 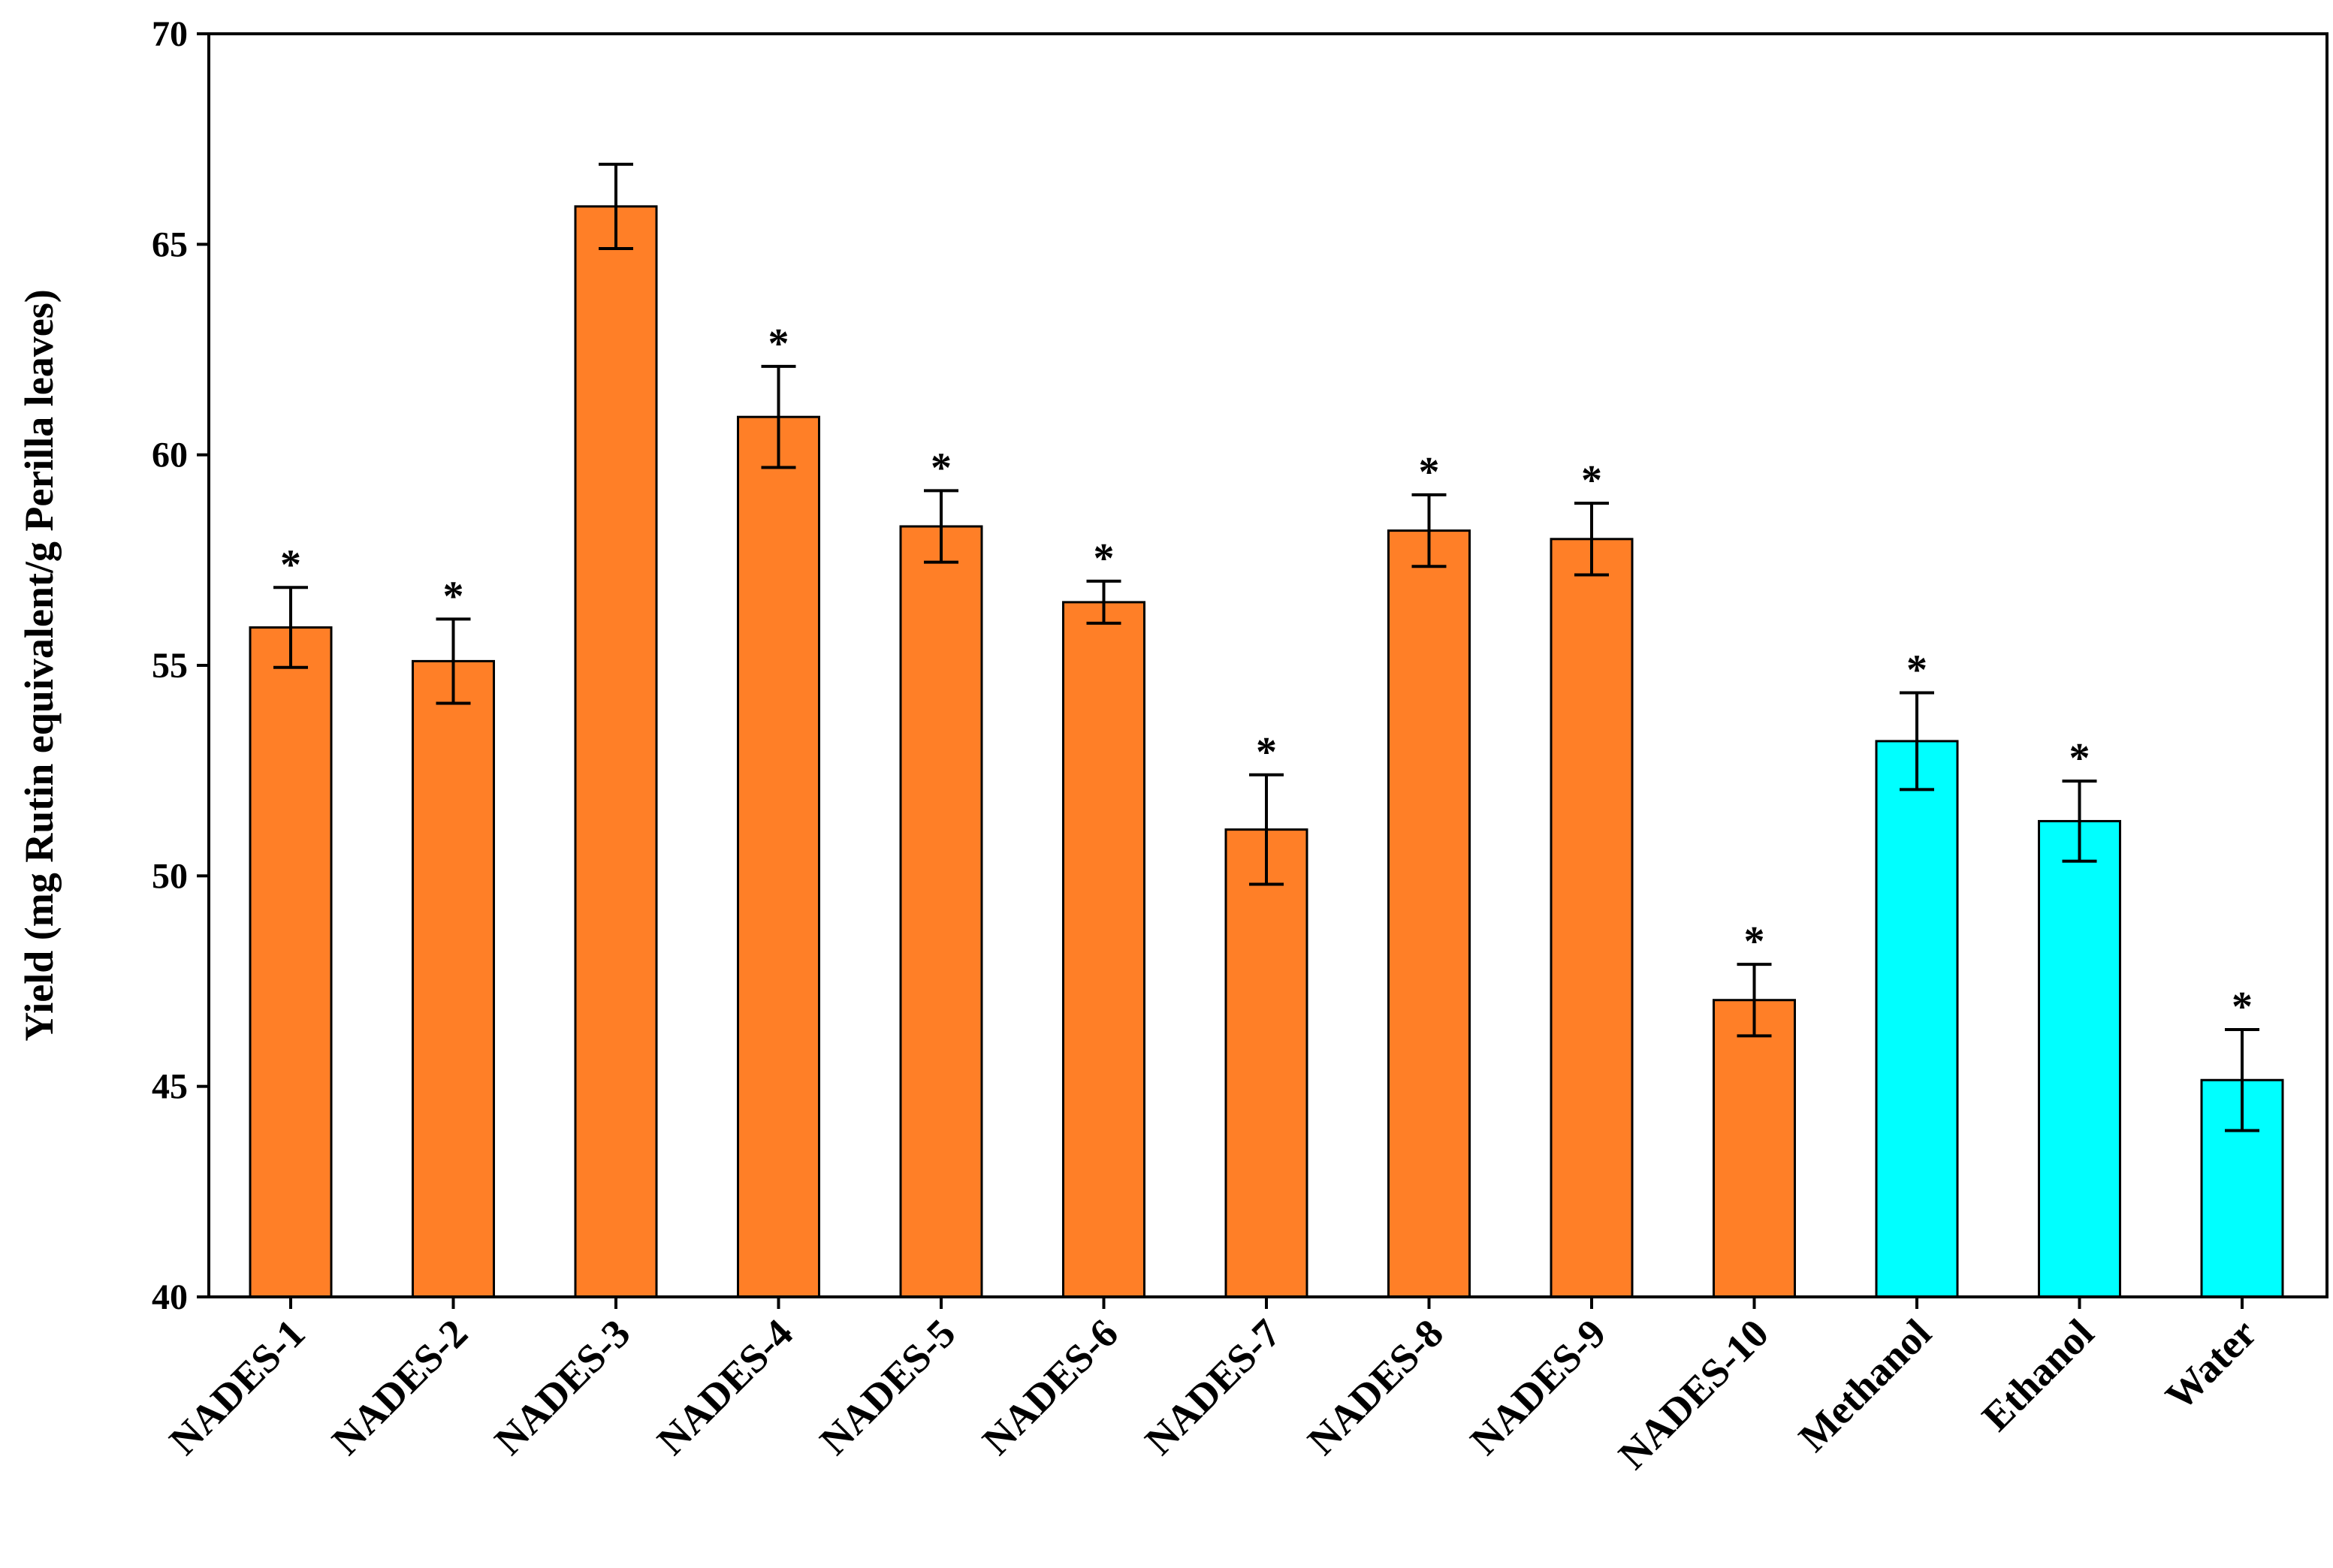 What do you see at coordinates (1538, 1387) in the screenshot?
I see `x-tick-label: NADES-9` at bounding box center [1538, 1387].